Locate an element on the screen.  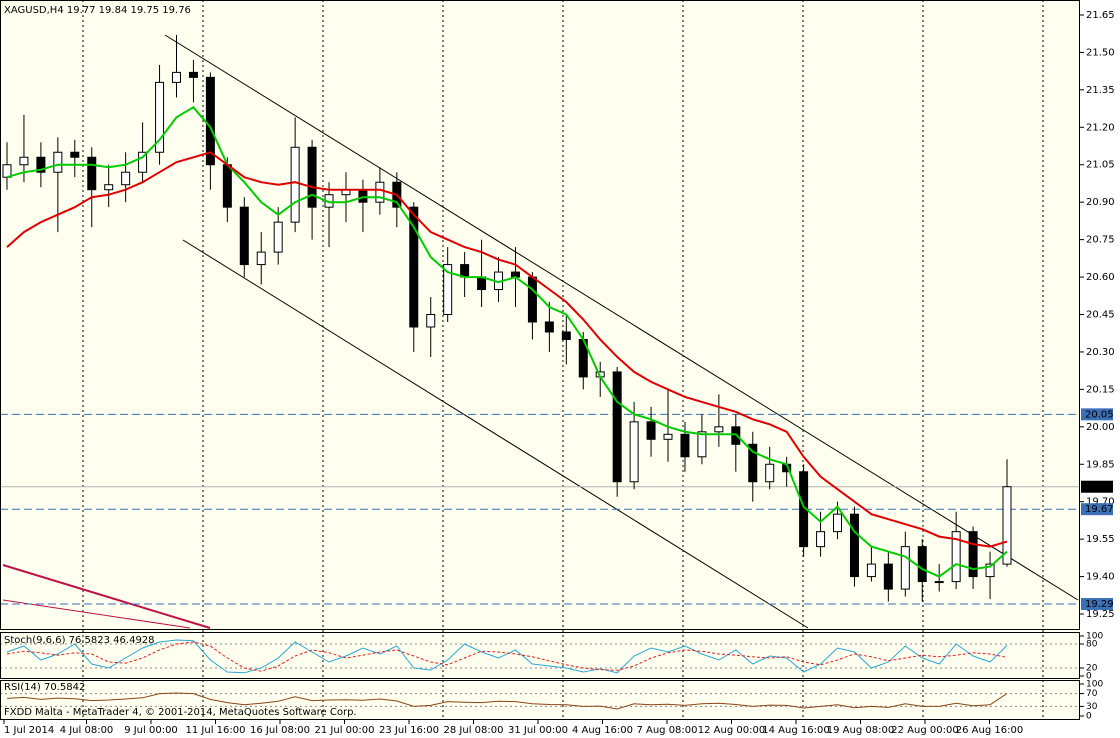
stoch-panel-border is located at coordinates (540, 655).